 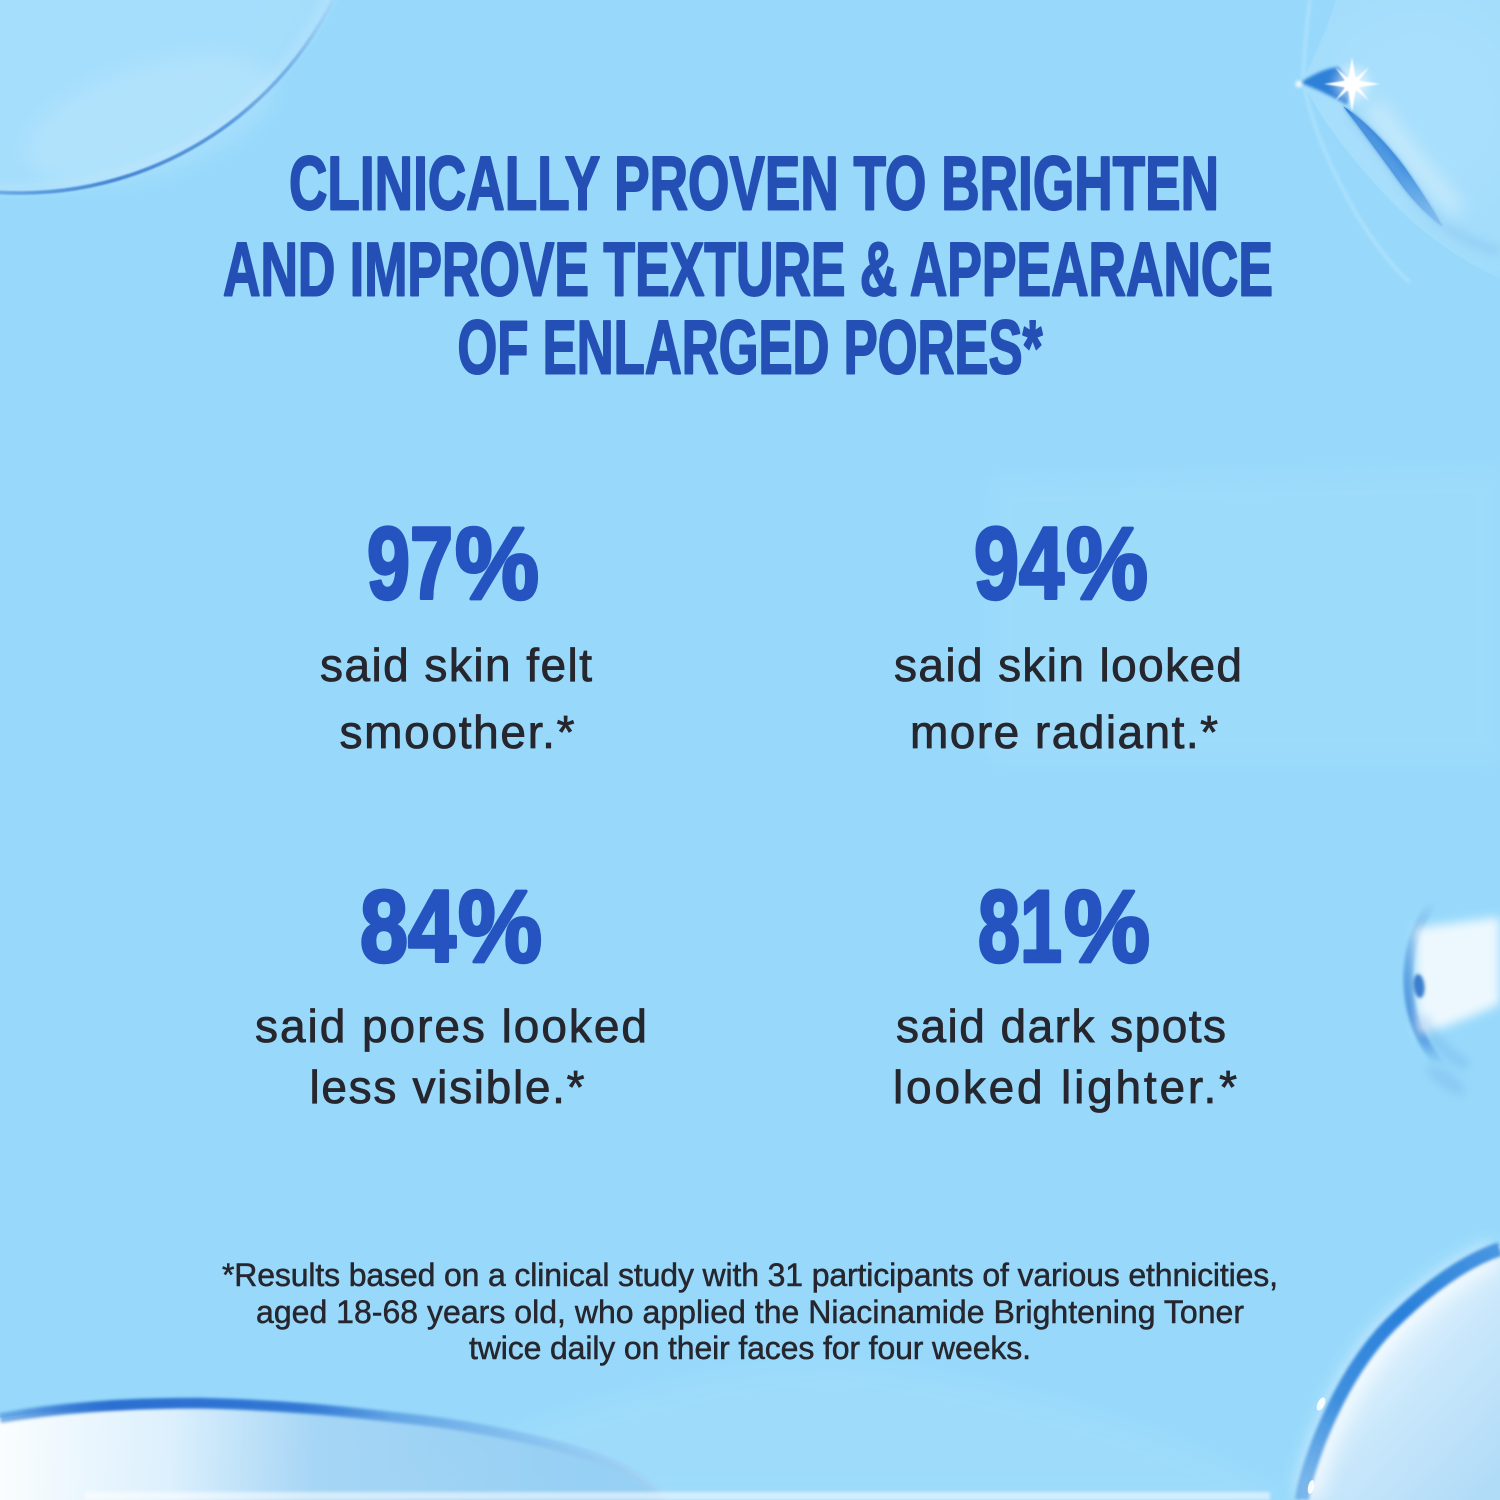 What do you see at coordinates (1019, 564) in the screenshot?
I see `svg-text: 94` at bounding box center [1019, 564].